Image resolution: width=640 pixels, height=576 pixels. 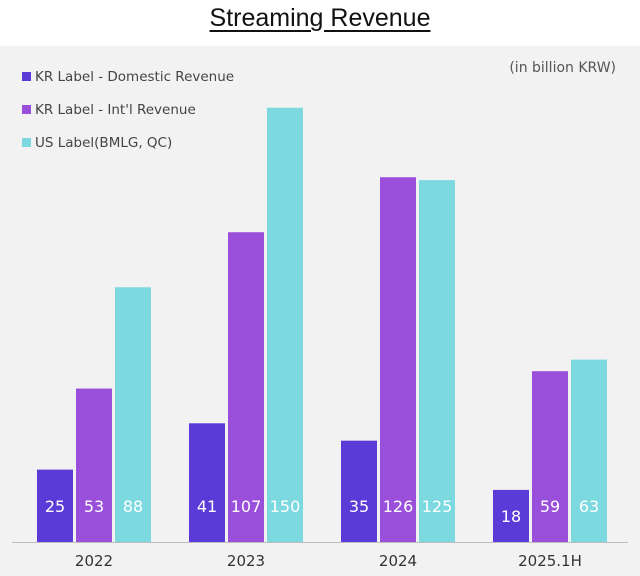 I want to click on legend-label-us: US Label(BMLG, QC), so click(x=104, y=142).